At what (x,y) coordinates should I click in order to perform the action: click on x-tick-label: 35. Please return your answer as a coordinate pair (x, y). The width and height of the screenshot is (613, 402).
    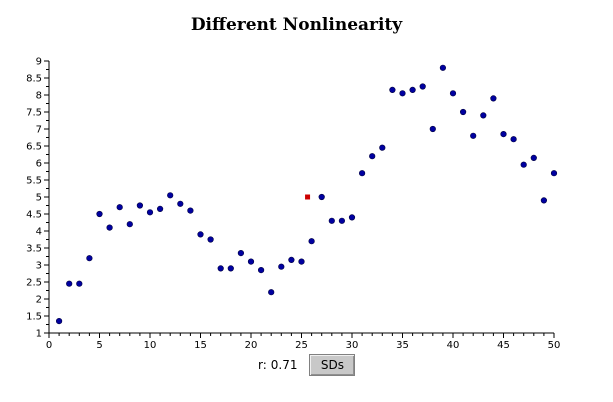
    Looking at the image, I should click on (402, 345).